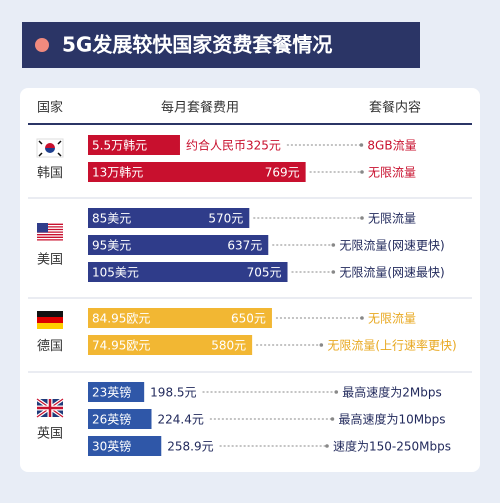 This screenshot has width=500, height=503. Describe the element at coordinates (111, 419) in the screenshot. I see `local-price: 26英镑` at that location.